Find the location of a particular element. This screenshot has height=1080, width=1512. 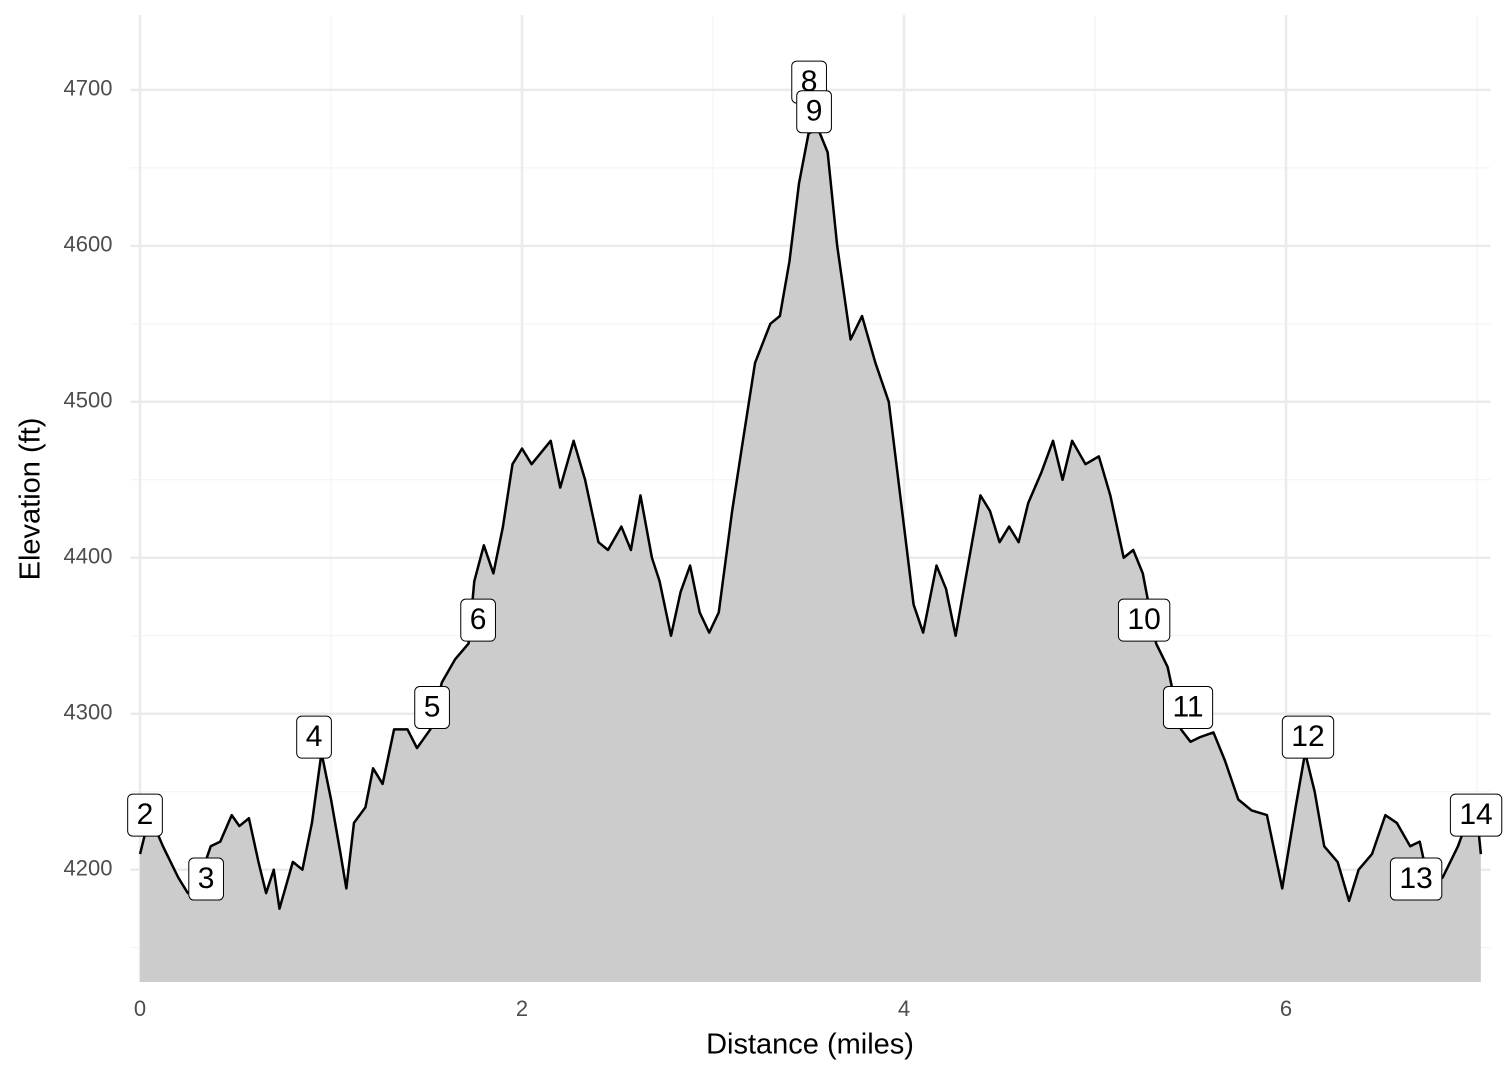

waypoint-text: 8 is located at coordinates (809, 81).